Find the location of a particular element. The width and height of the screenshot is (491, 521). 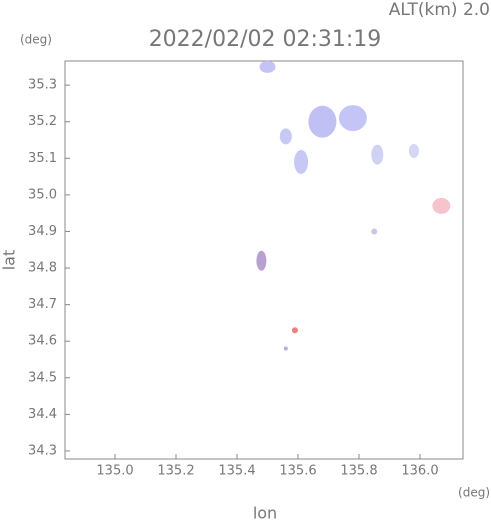

y-tick-label: 34.5 is located at coordinates (42, 377).